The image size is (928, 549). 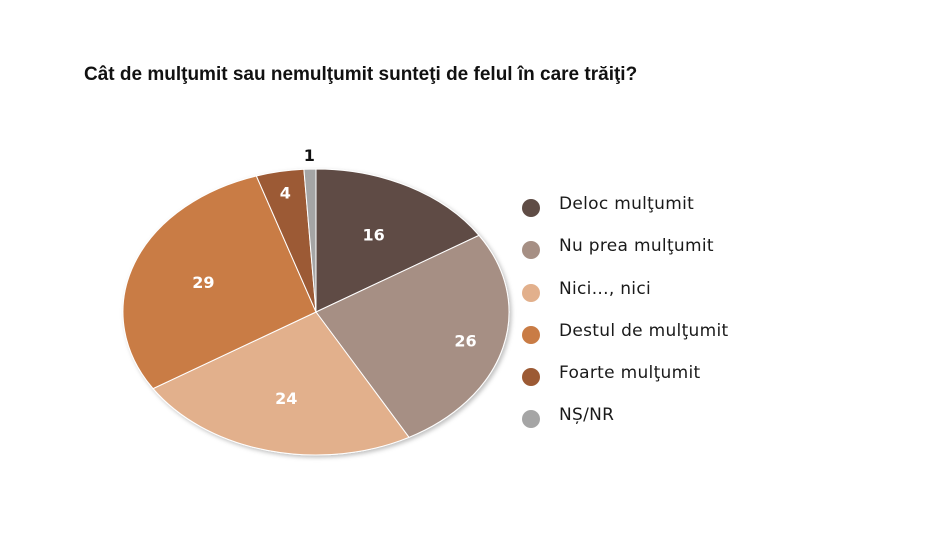 What do you see at coordinates (374, 234) in the screenshot?
I see `data-label-deloc-multumit: 16` at bounding box center [374, 234].